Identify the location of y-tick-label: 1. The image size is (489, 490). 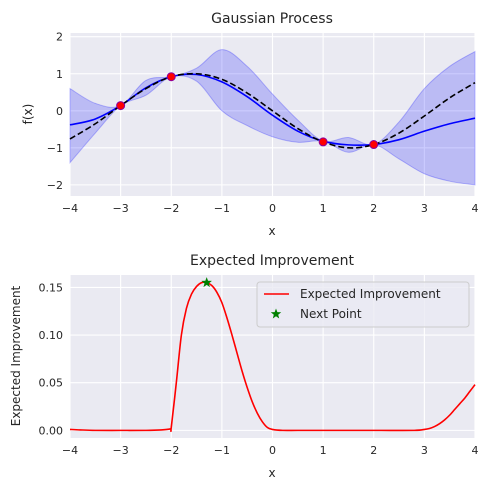
(59, 74).